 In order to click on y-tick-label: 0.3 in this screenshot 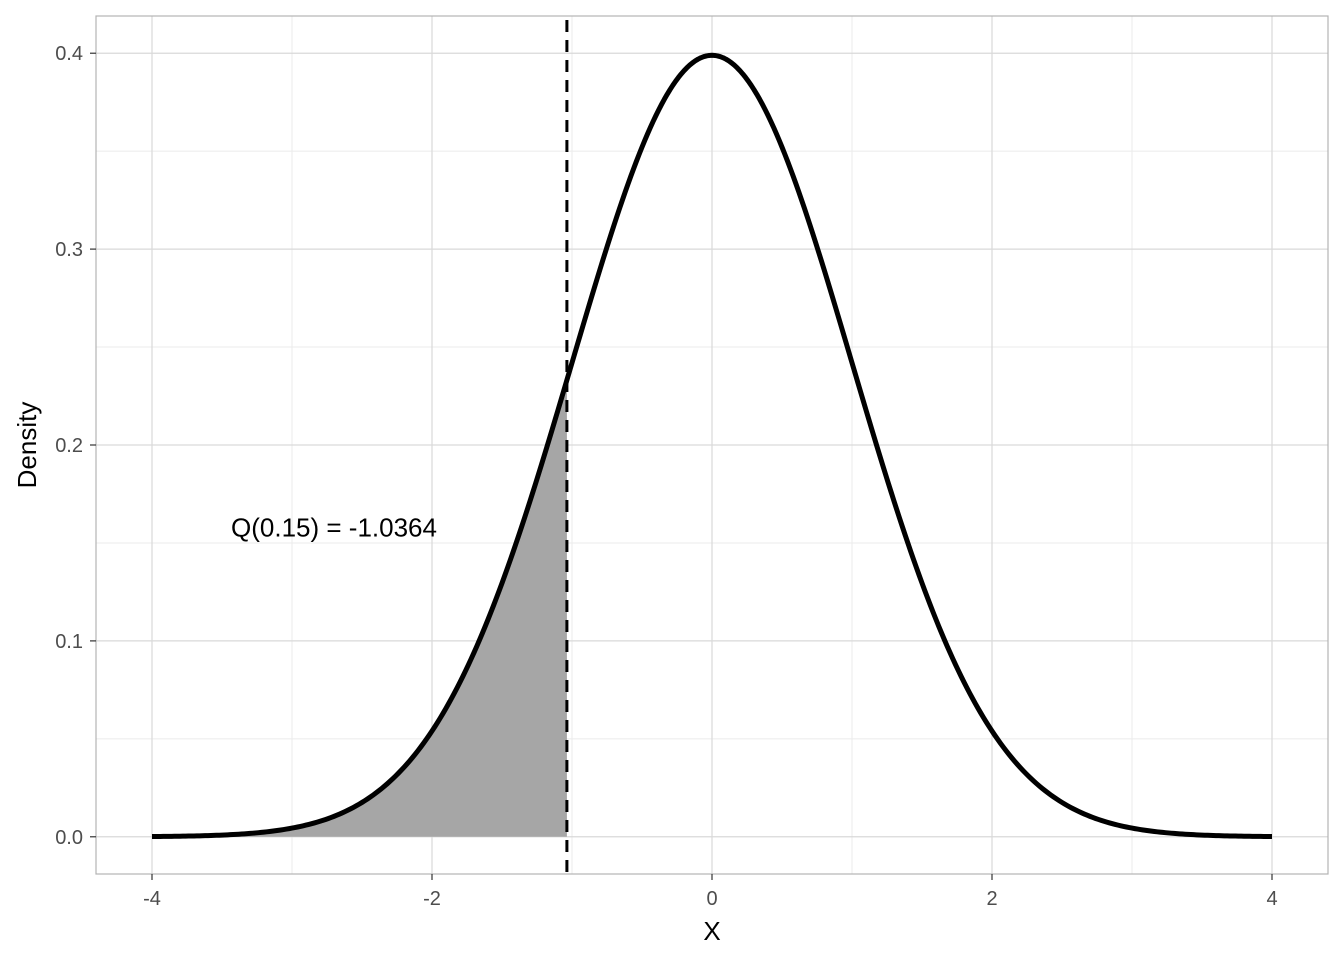, I will do `click(69, 250)`.